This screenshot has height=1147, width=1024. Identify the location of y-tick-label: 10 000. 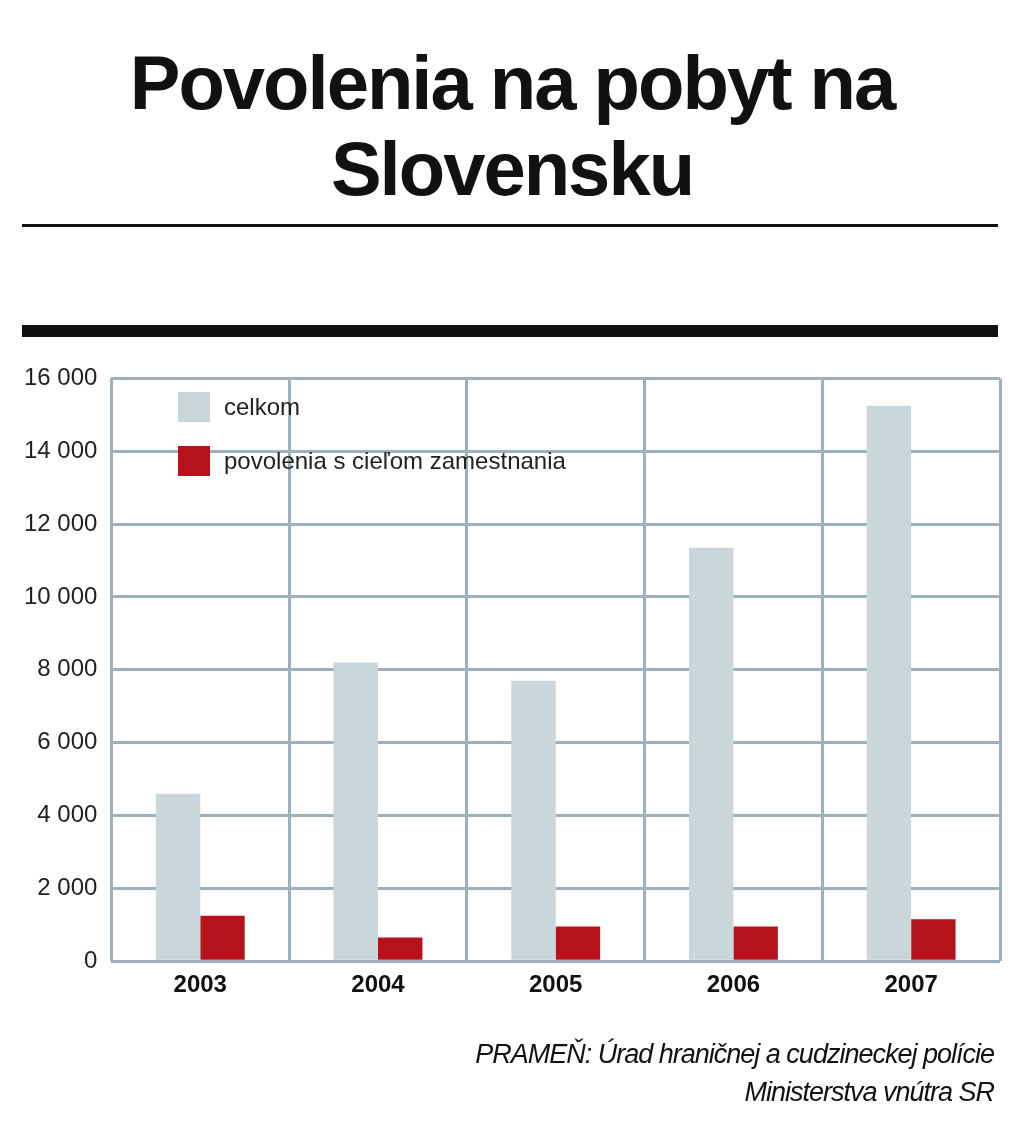
(61, 595).